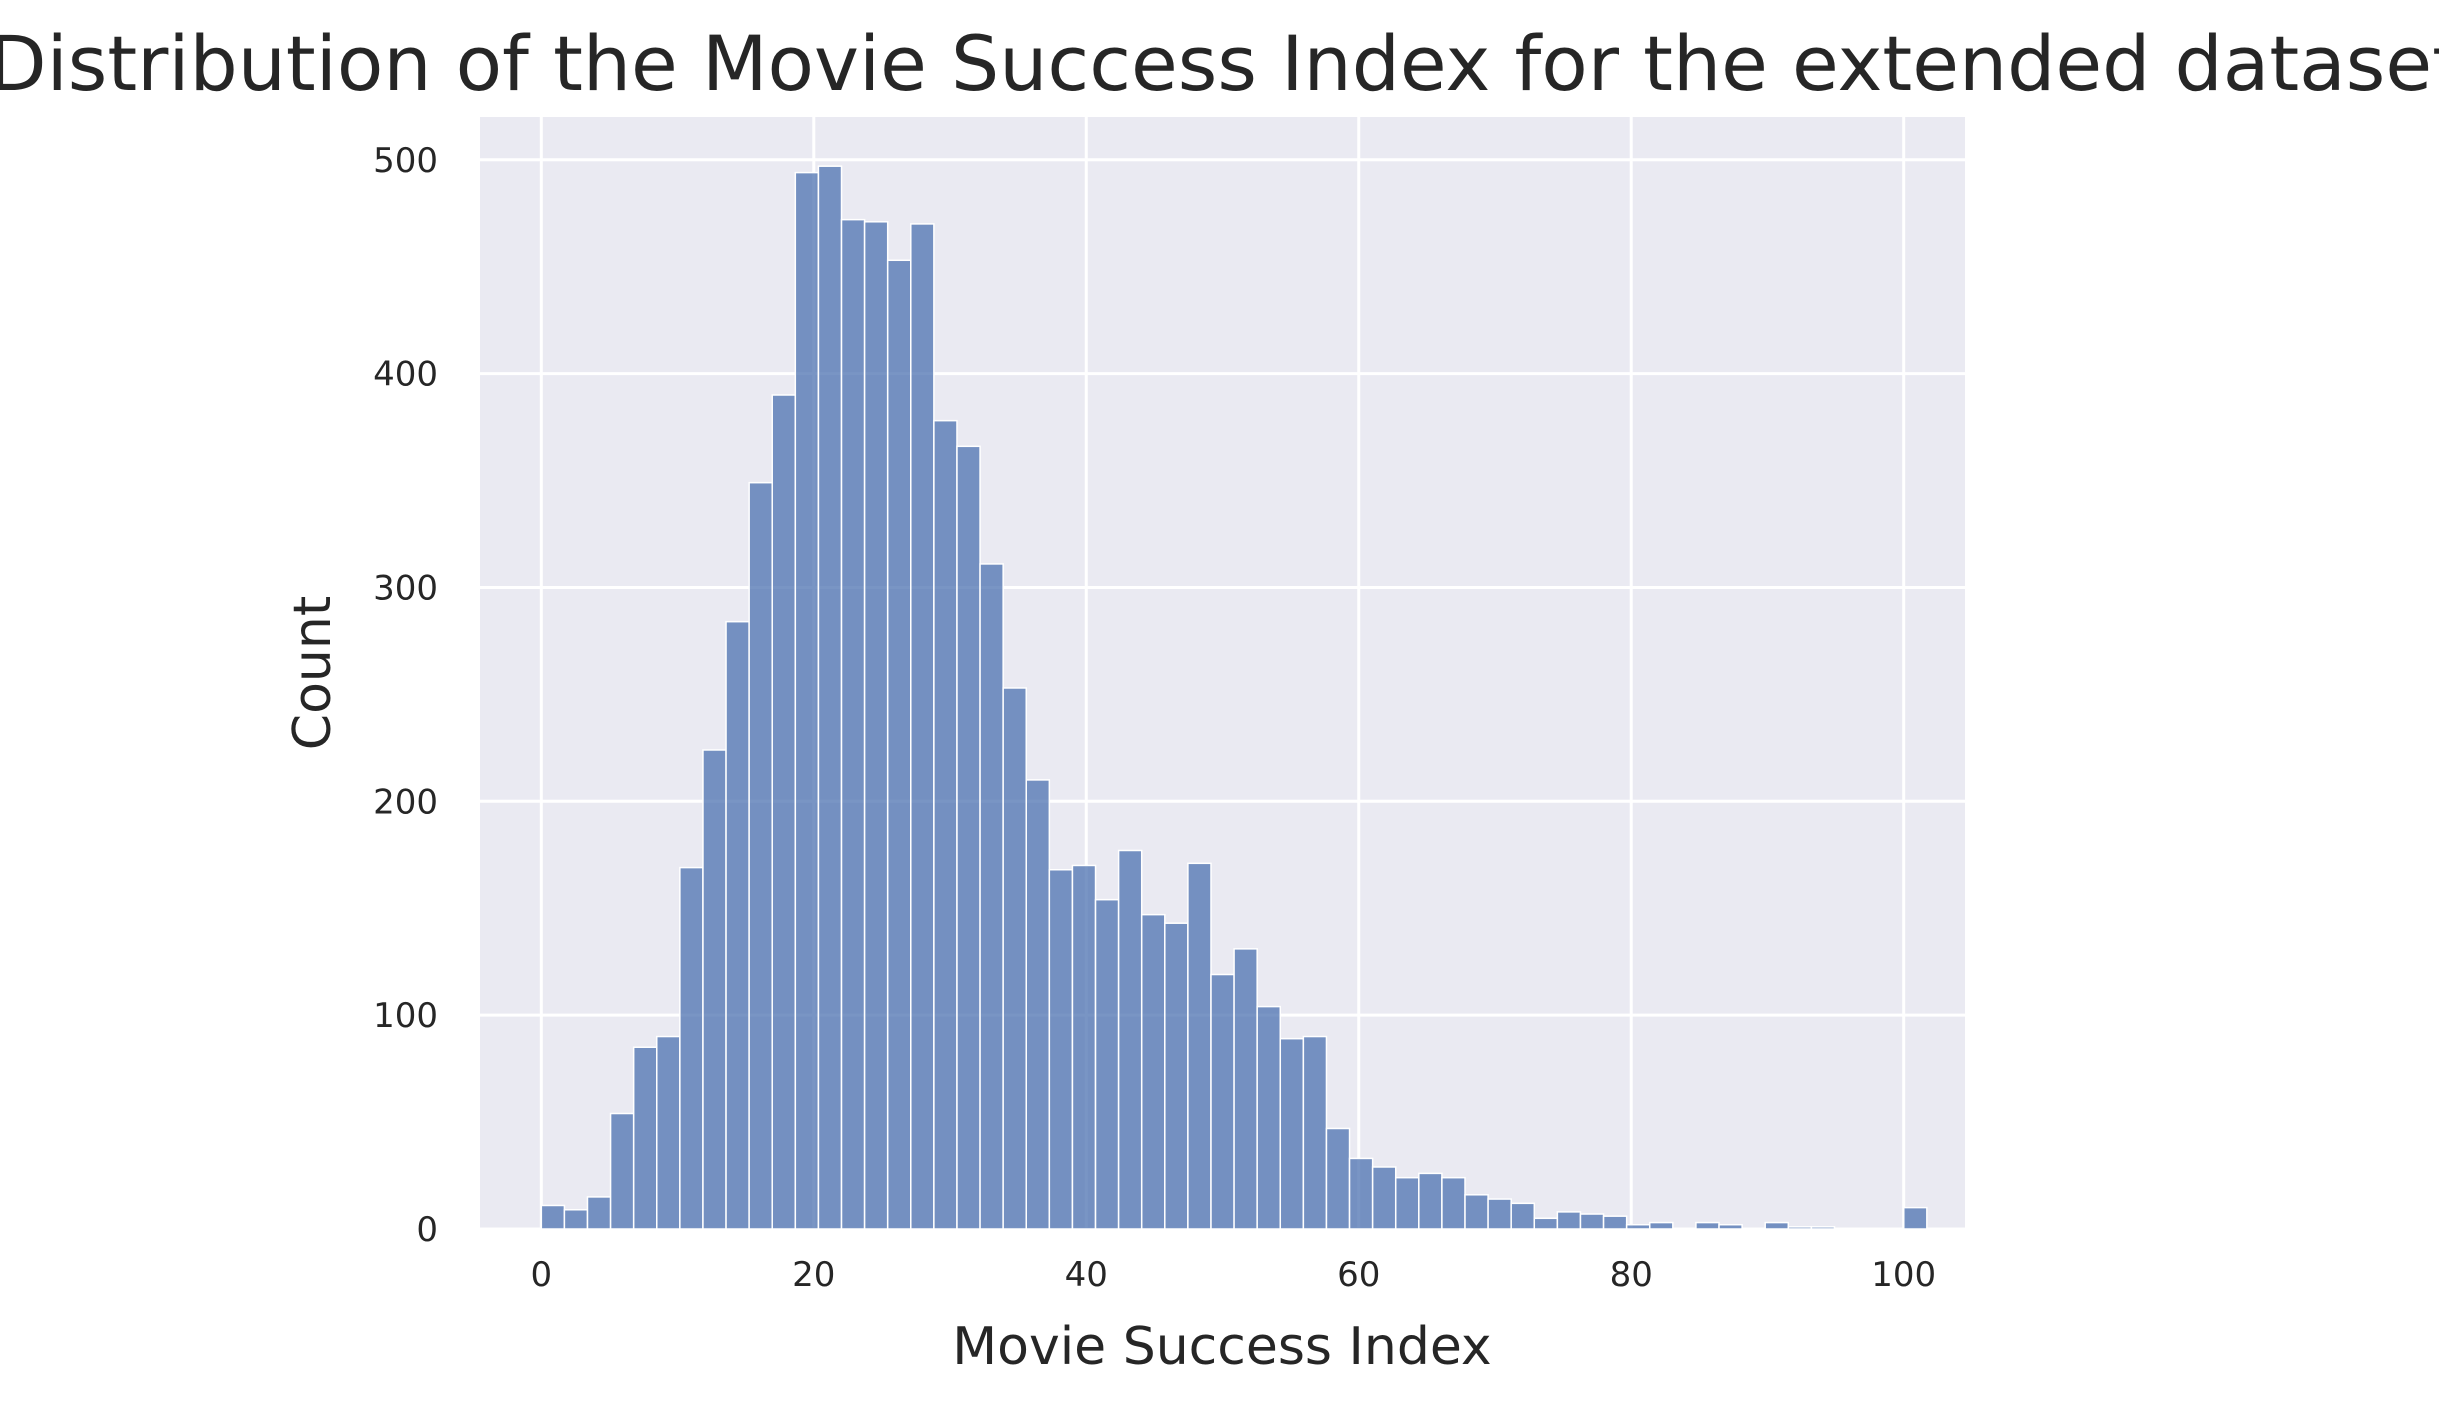  Describe the element at coordinates (1631, 1275) in the screenshot. I see `x-tick-label: 80` at that location.